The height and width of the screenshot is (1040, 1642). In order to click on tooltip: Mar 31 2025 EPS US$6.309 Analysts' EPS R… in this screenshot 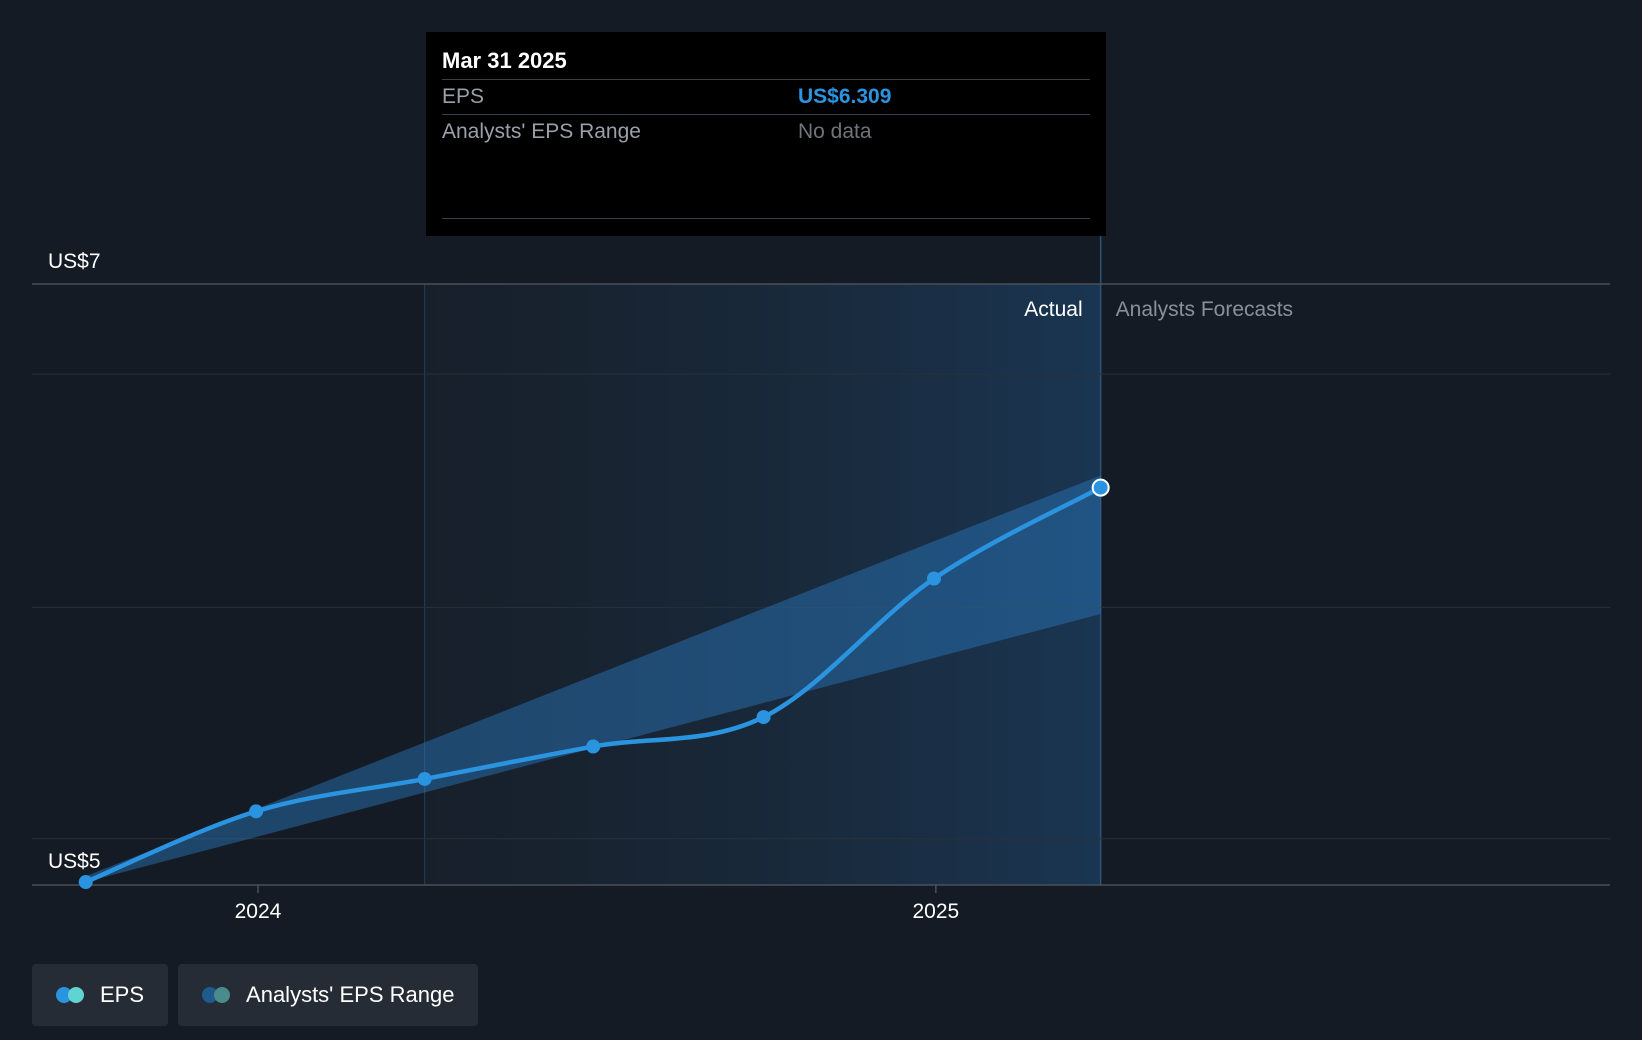, I will do `click(766, 134)`.